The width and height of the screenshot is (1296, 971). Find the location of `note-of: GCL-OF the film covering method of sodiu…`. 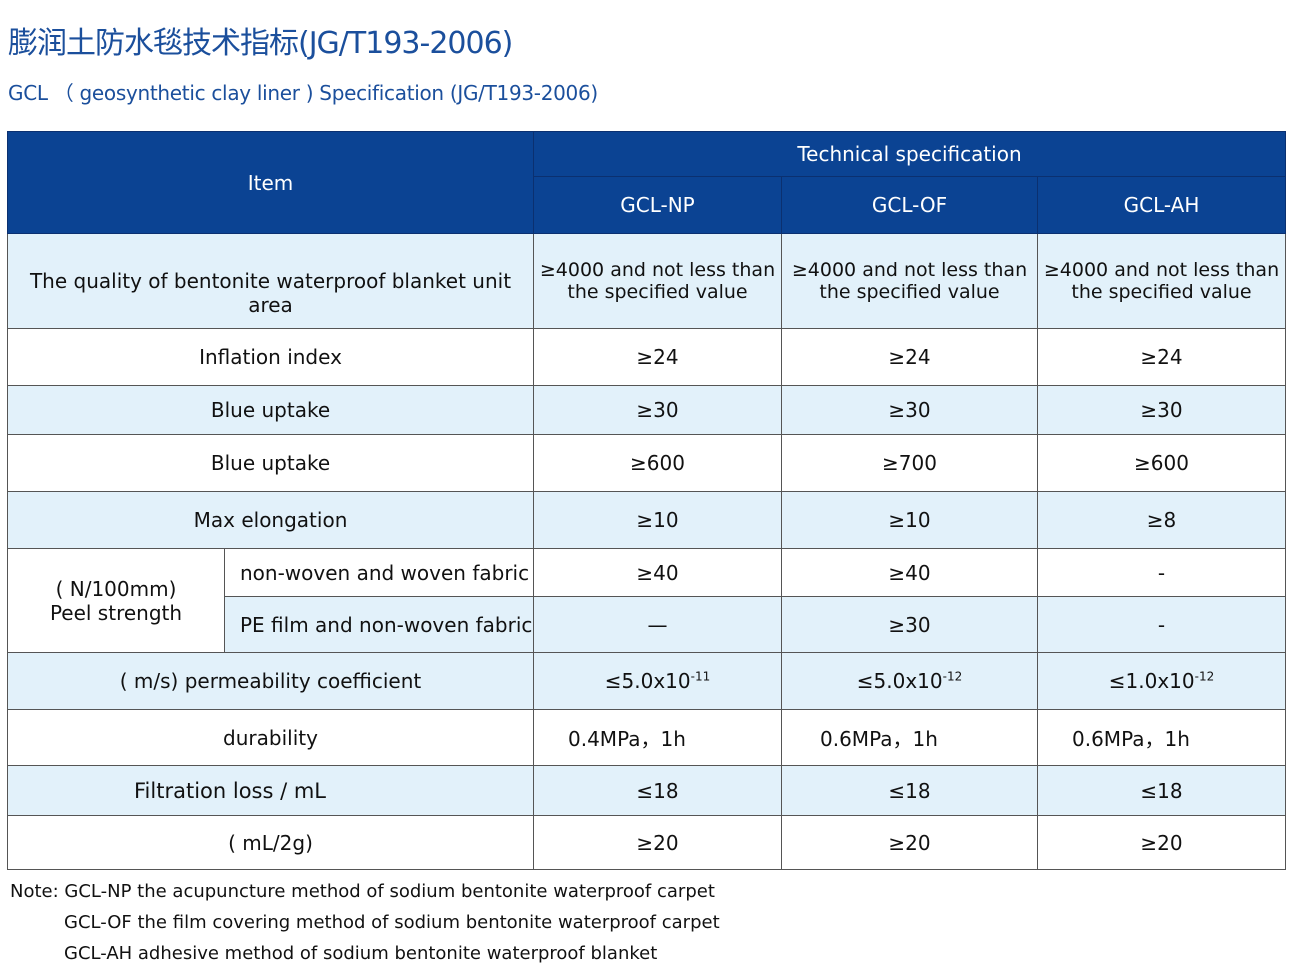

note-of: GCL-OF the film covering method of sodiu… is located at coordinates (392, 922).